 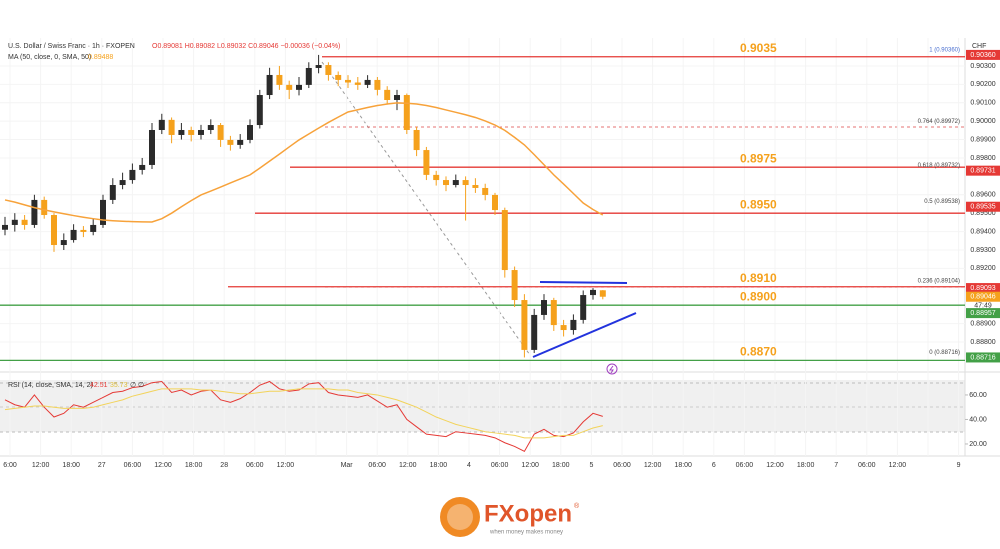 What do you see at coordinates (982, 158) in the screenshot?
I see `y-tick-label: 0.89800` at bounding box center [982, 158].